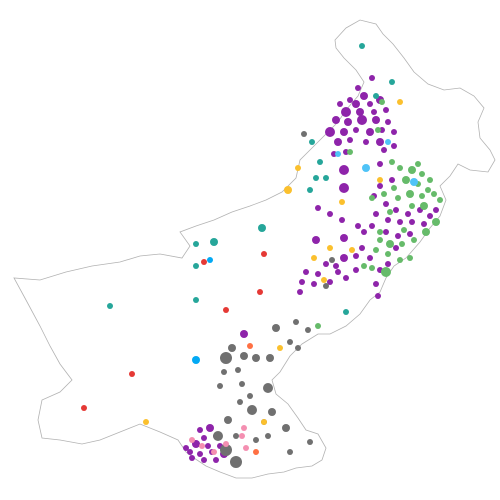  Describe the element at coordinates (338, 154) in the screenshot. I see `map-point-cyan` at that location.